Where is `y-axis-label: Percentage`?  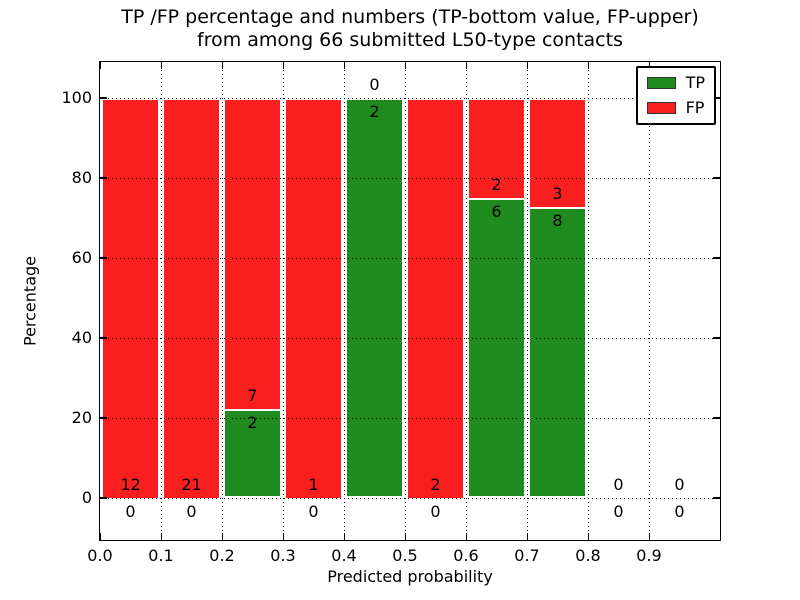 y-axis-label: Percentage is located at coordinates (30, 301).